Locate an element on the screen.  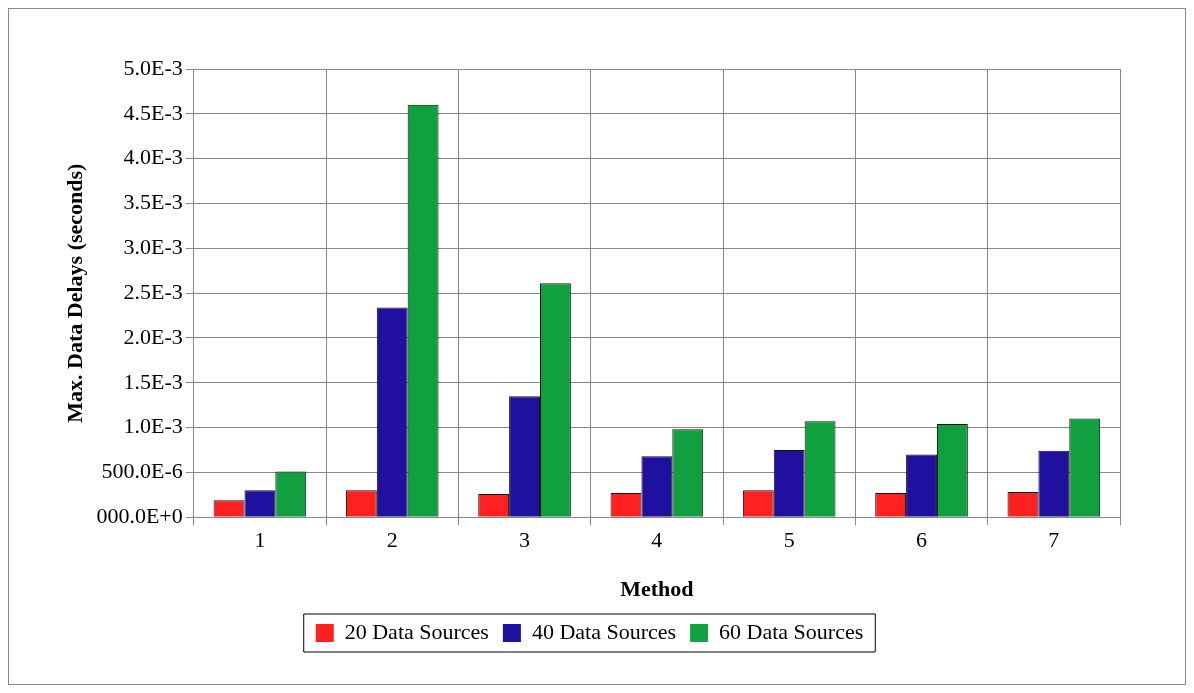
legend-label: 40 Data Sources is located at coordinates (604, 631).